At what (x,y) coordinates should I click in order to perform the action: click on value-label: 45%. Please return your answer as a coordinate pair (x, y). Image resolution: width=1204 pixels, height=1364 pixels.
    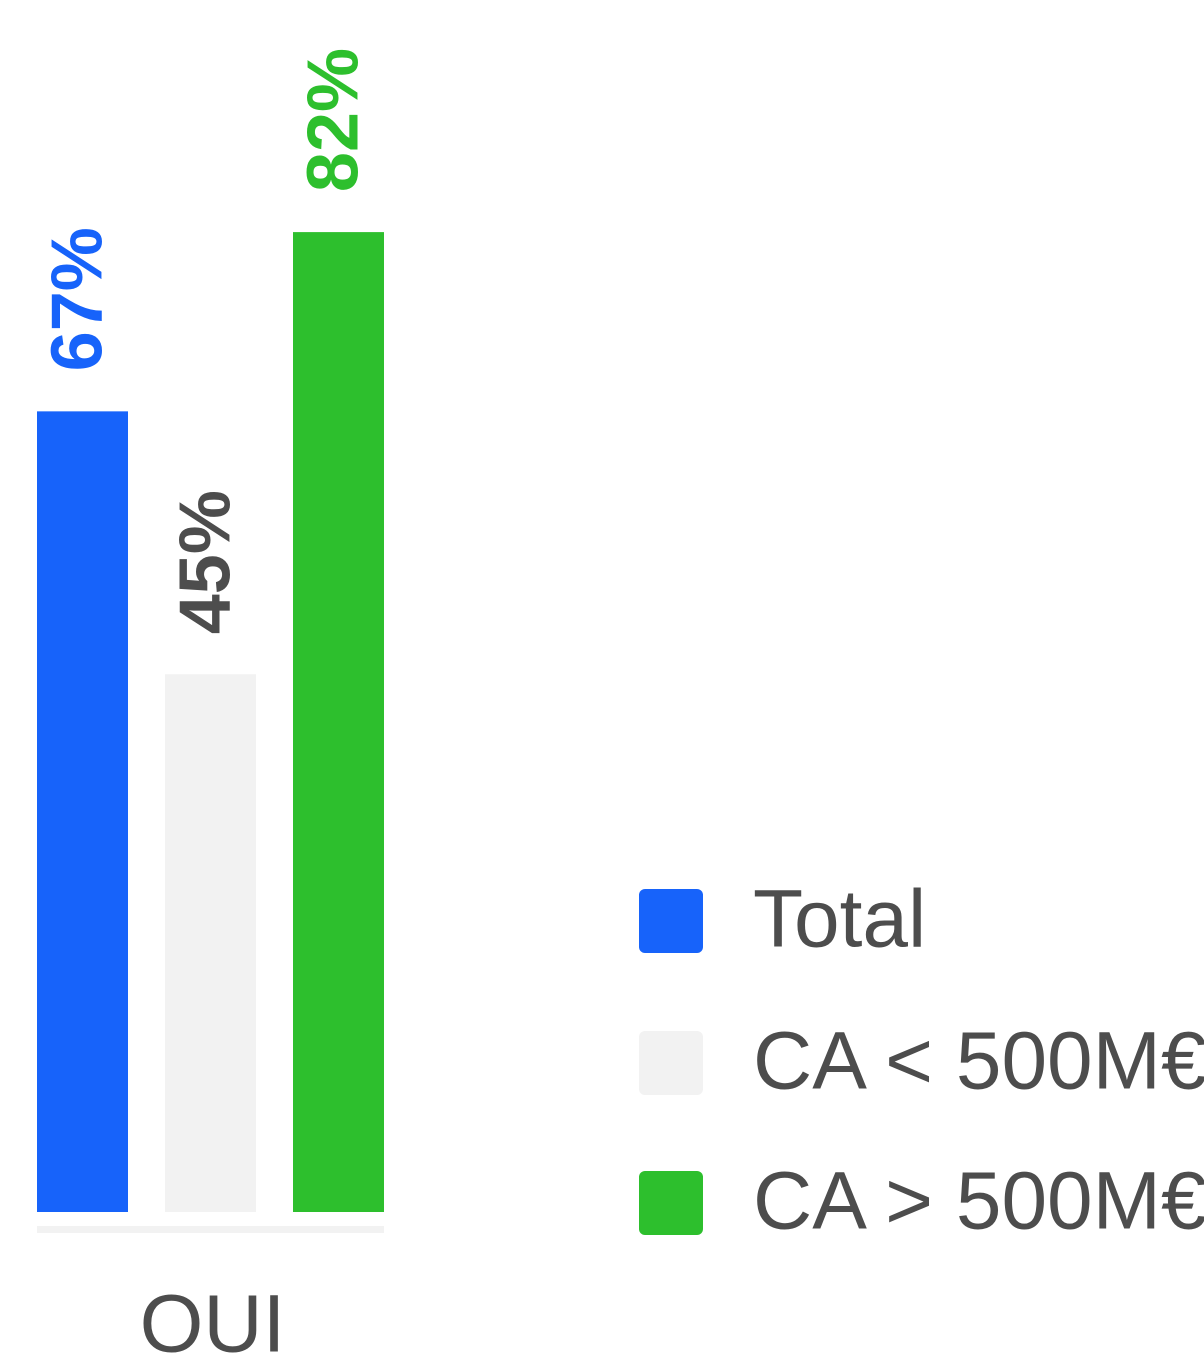
    Looking at the image, I should click on (206, 562).